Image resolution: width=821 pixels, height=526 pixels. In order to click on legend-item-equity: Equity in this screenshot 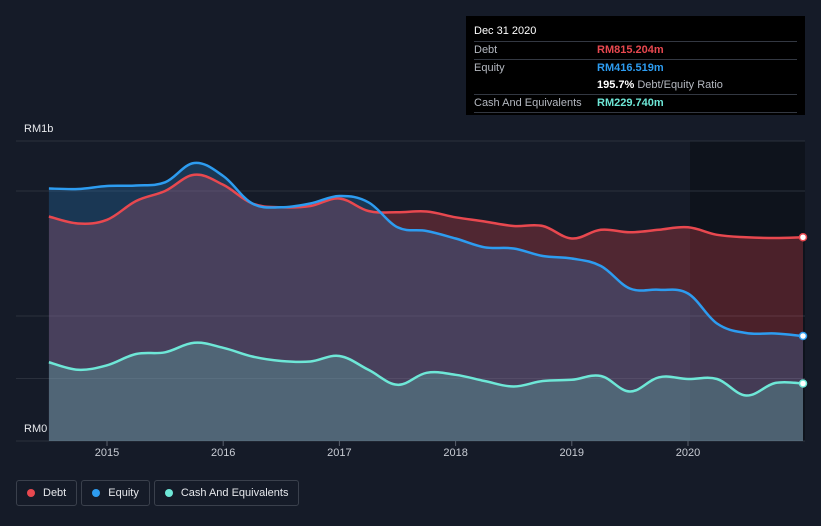, I will do `click(115, 493)`.